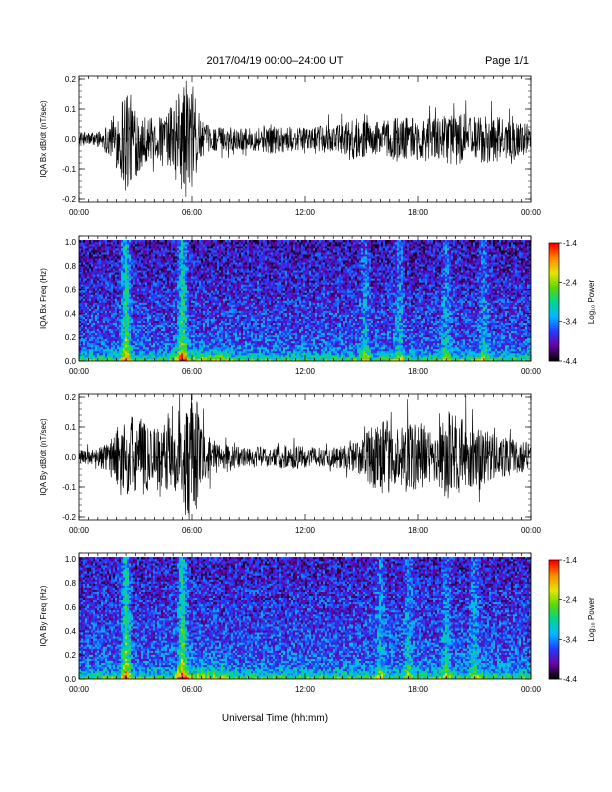 The width and height of the screenshot is (612, 792). I want to click on figure-title: 2017/04/19 00:00–24:00 UT, so click(274, 61).